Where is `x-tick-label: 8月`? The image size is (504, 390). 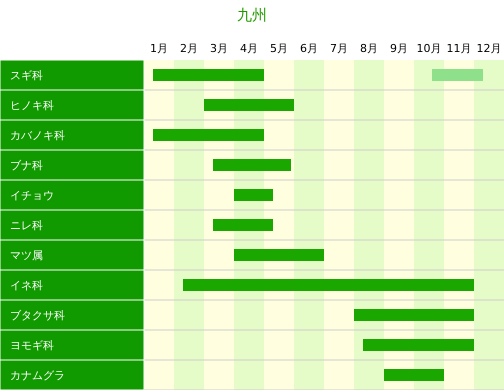
x-tick-label: 8月 is located at coordinates (369, 48).